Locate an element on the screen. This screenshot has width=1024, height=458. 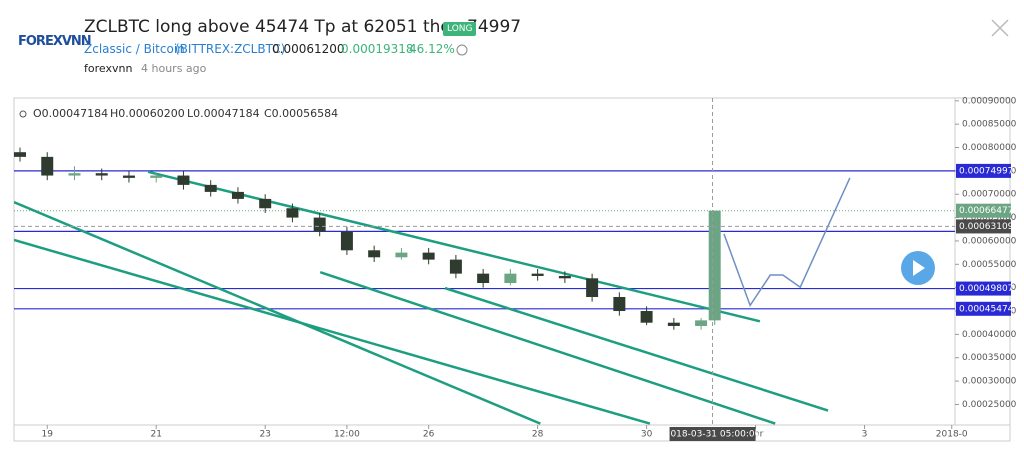
level-label: 0.00049807 is located at coordinates (986, 289).